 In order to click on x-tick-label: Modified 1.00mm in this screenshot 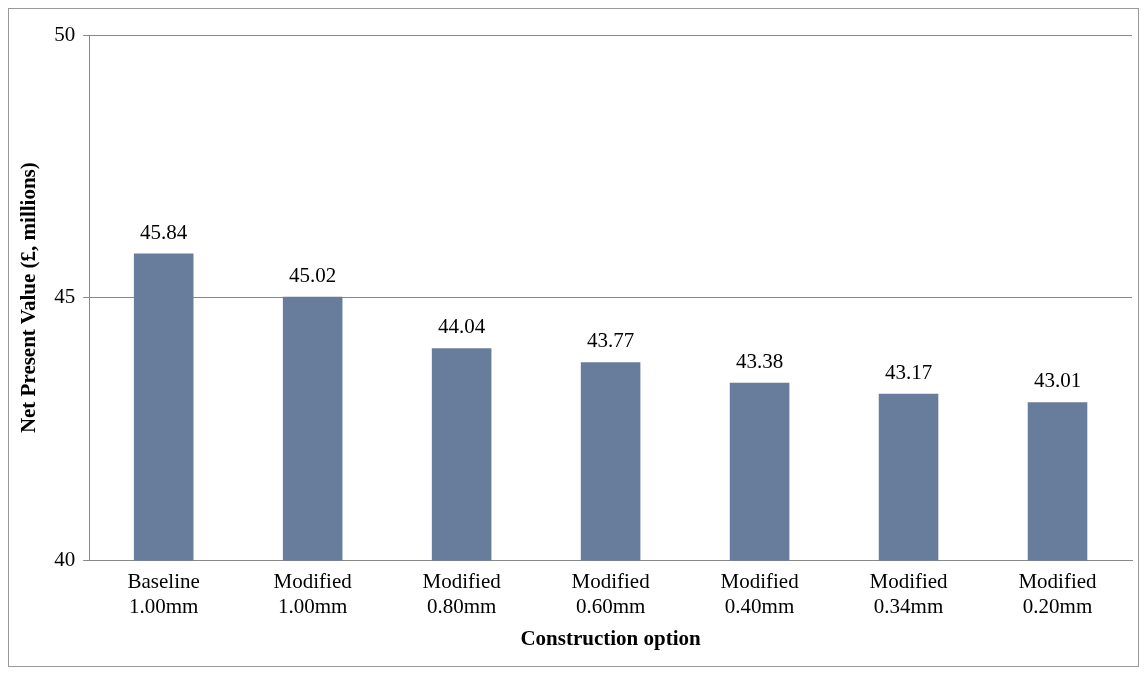, I will do `click(313, 593)`.